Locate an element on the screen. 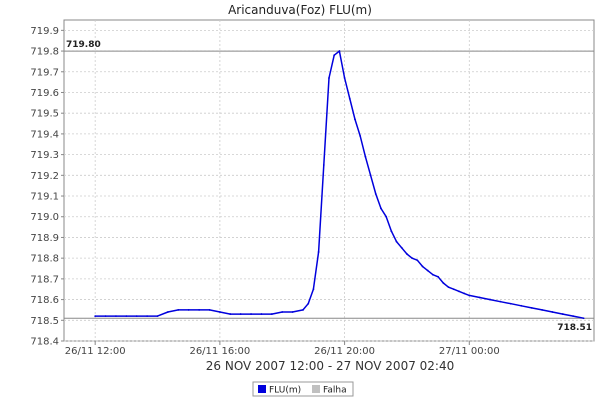 This screenshot has height=400, width=600. y-tick-label: 718.6 is located at coordinates (44, 300).